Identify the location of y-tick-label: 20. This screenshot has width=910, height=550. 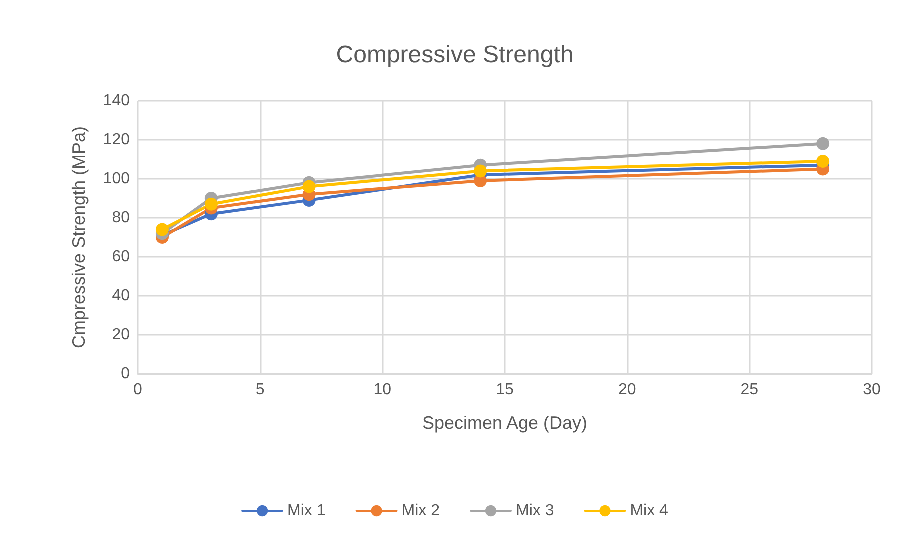
(121, 335).